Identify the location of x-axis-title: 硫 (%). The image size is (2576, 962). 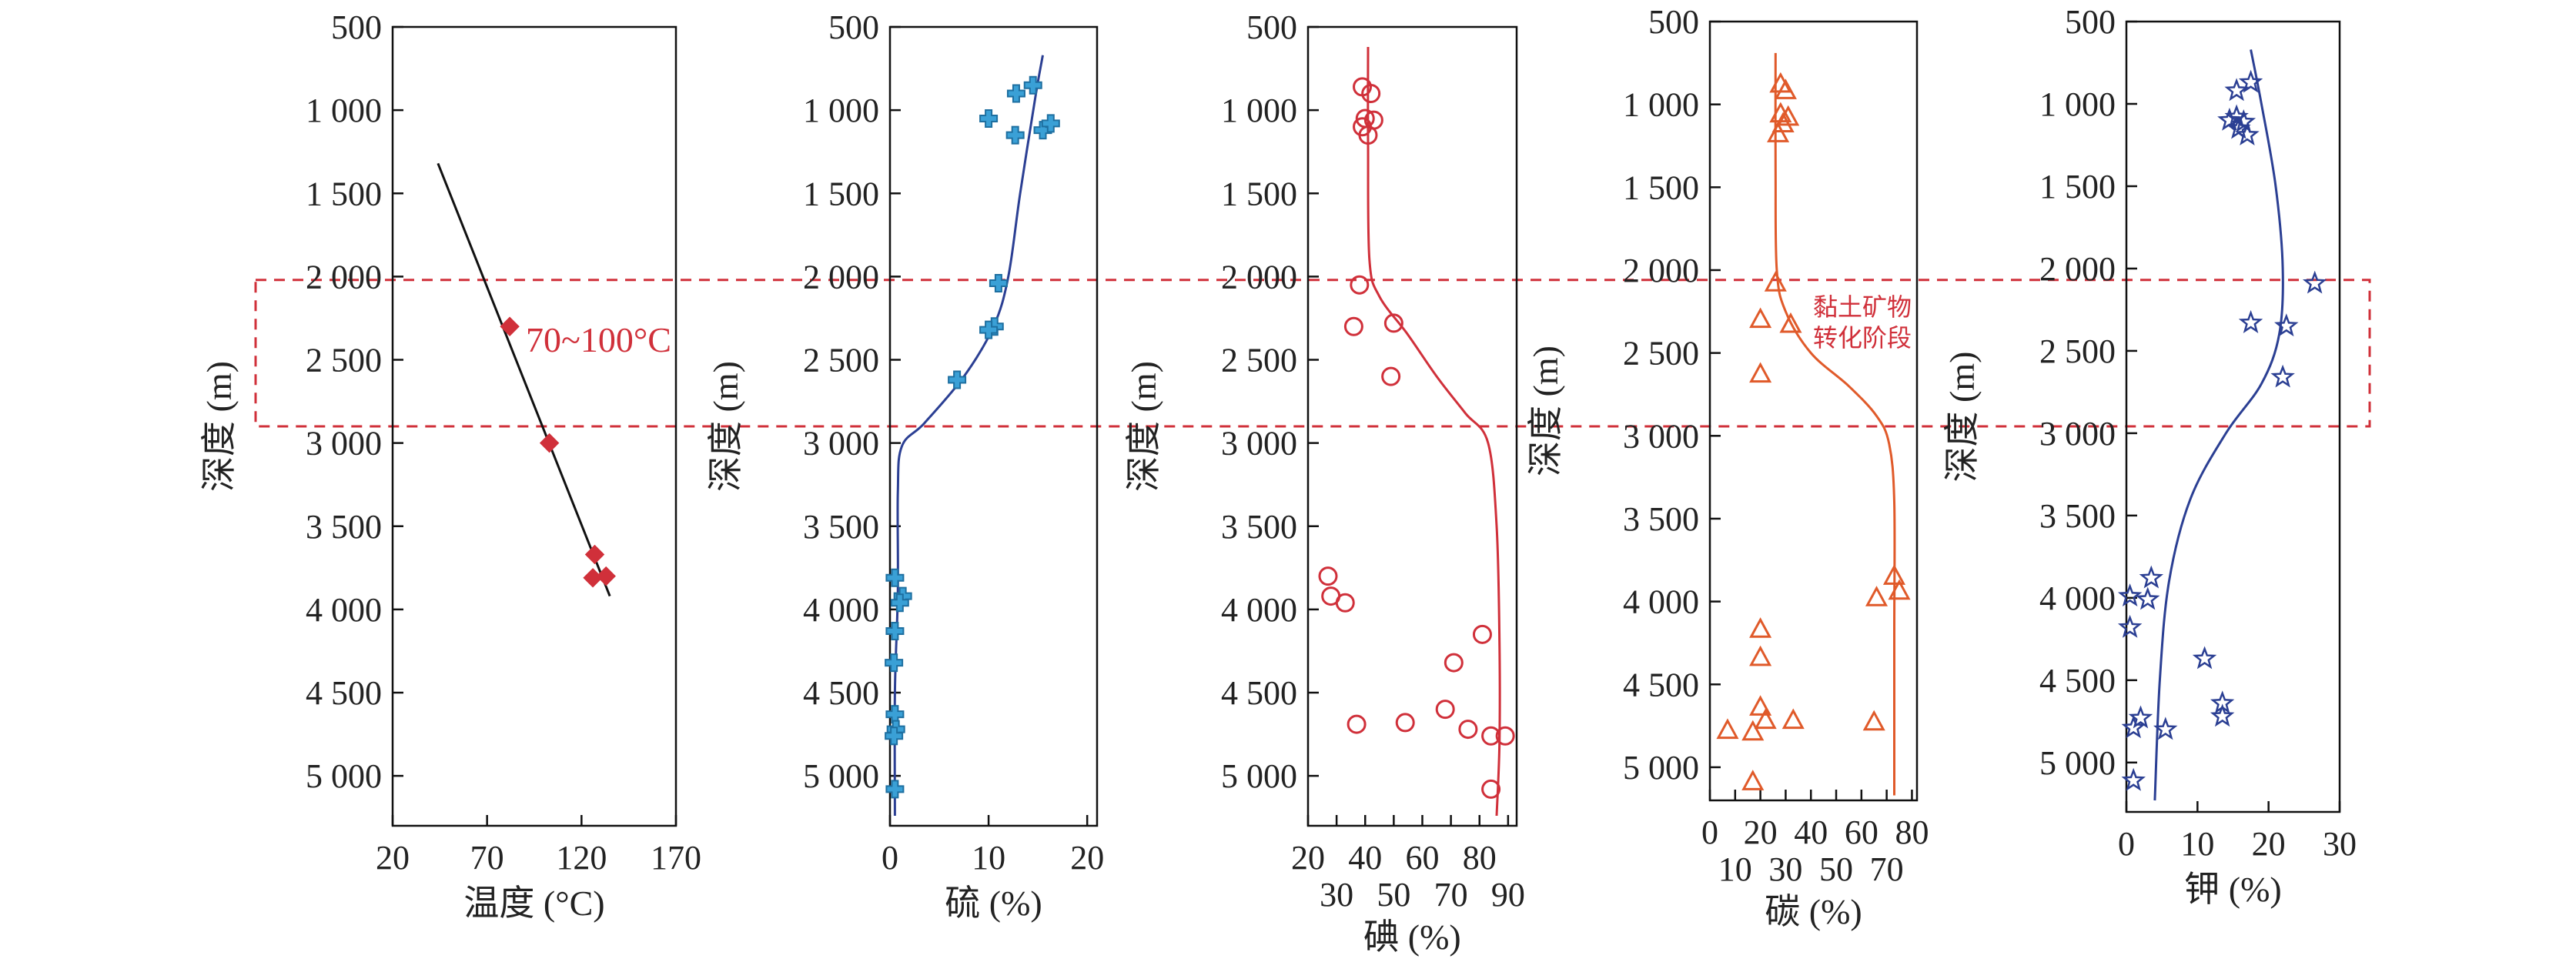
(994, 903).